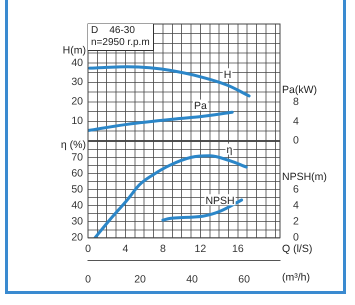  What do you see at coordinates (244, 280) in the screenshot?
I see `x2-tick-label: 60` at bounding box center [244, 280].